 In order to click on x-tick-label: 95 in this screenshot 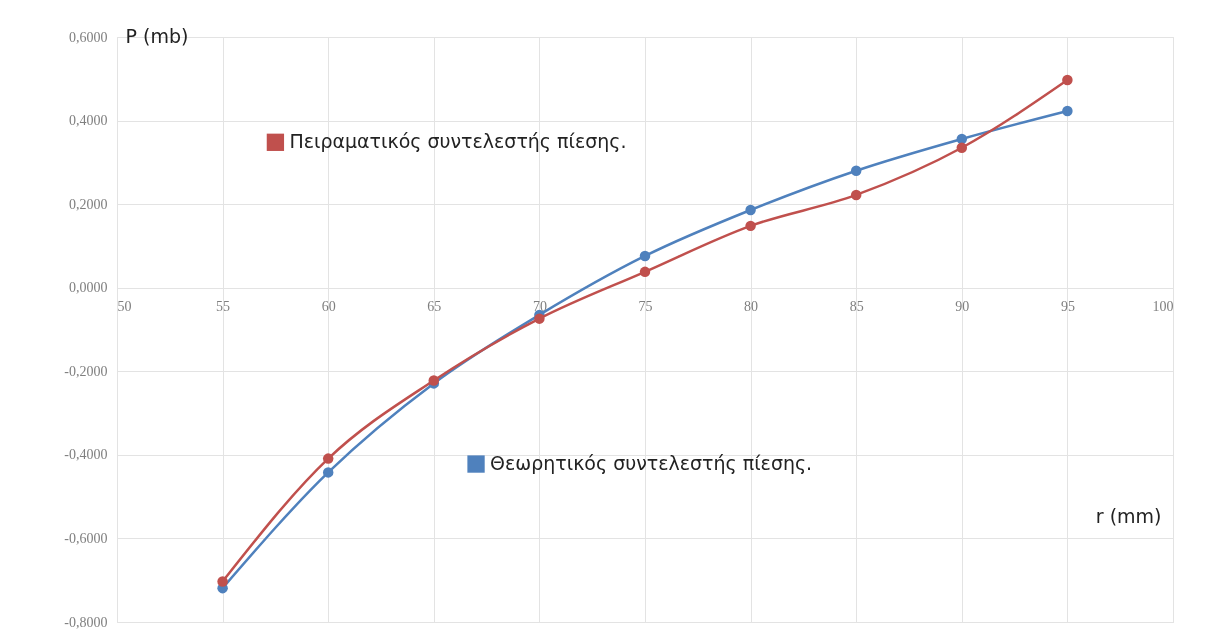, I will do `click(1067, 307)`.